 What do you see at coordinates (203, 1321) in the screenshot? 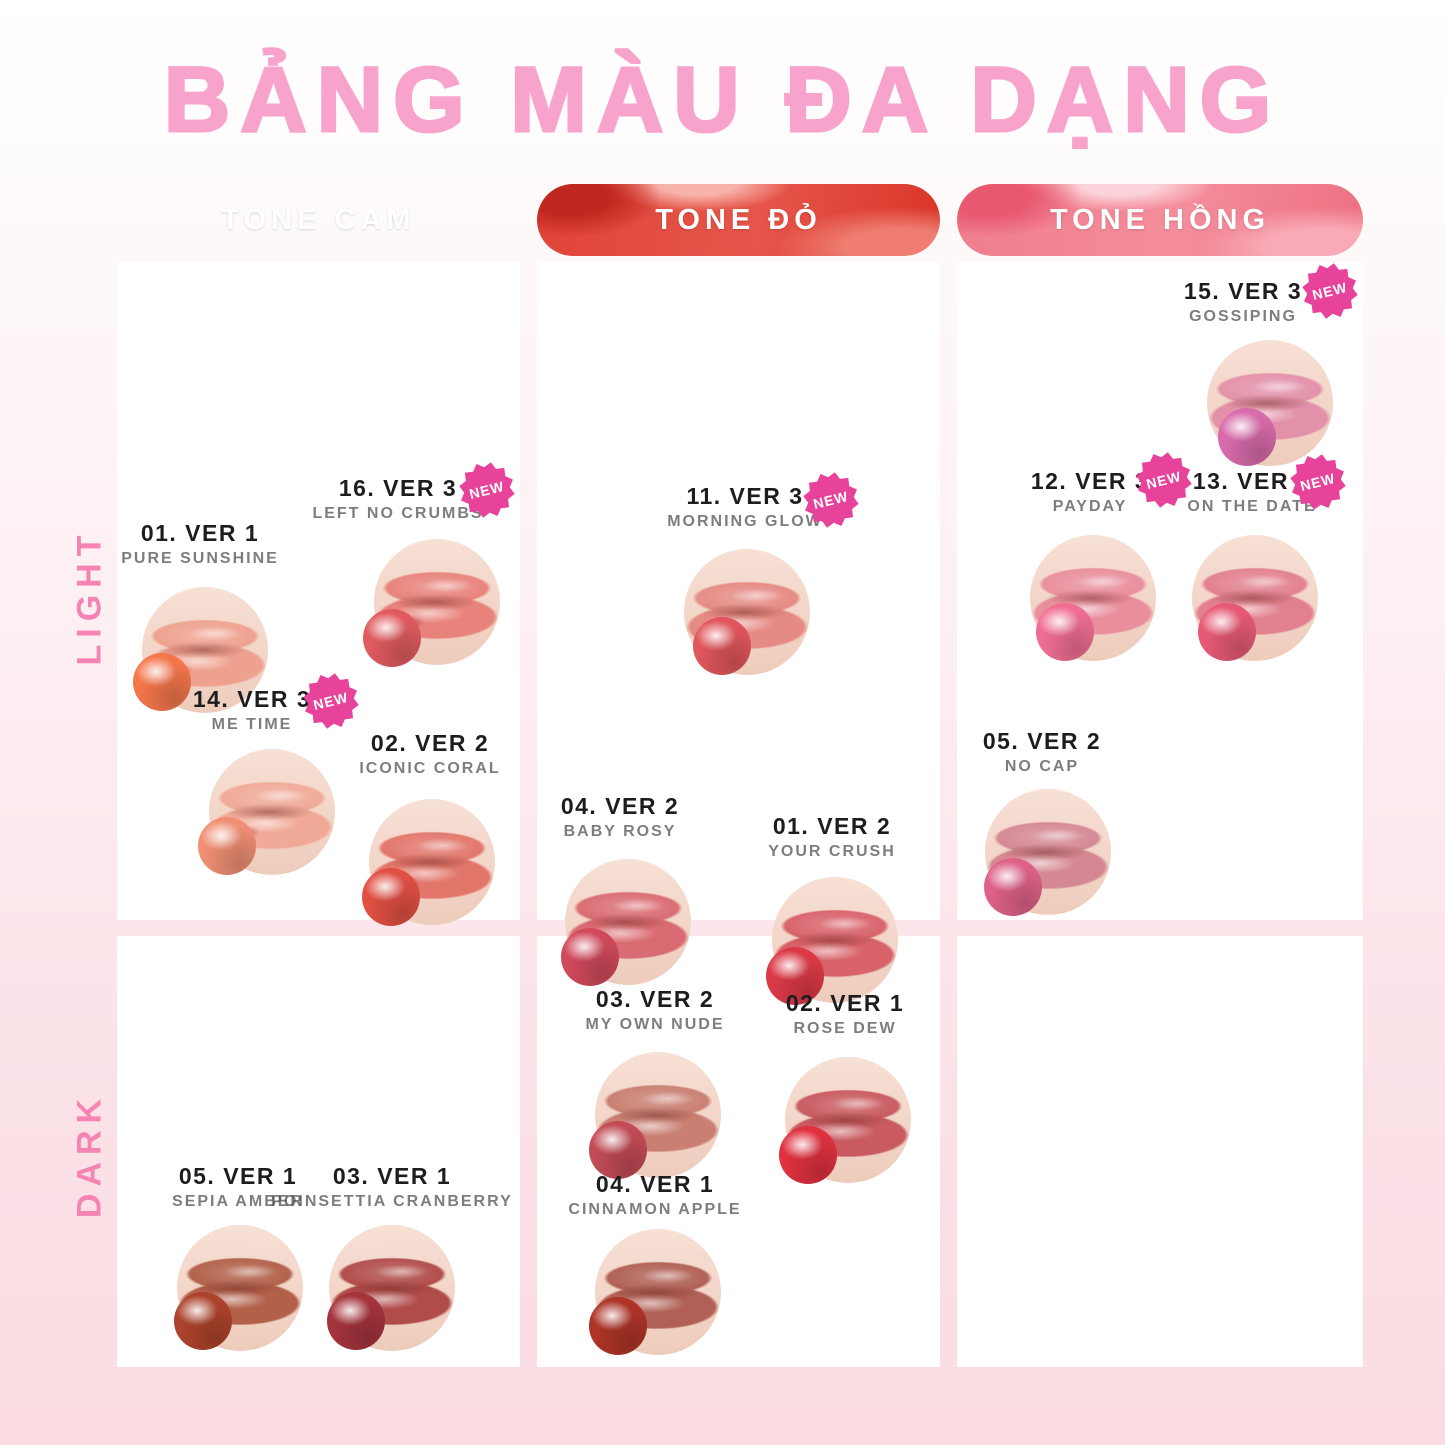
I see `shade-swatch-sepia-amber` at bounding box center [203, 1321].